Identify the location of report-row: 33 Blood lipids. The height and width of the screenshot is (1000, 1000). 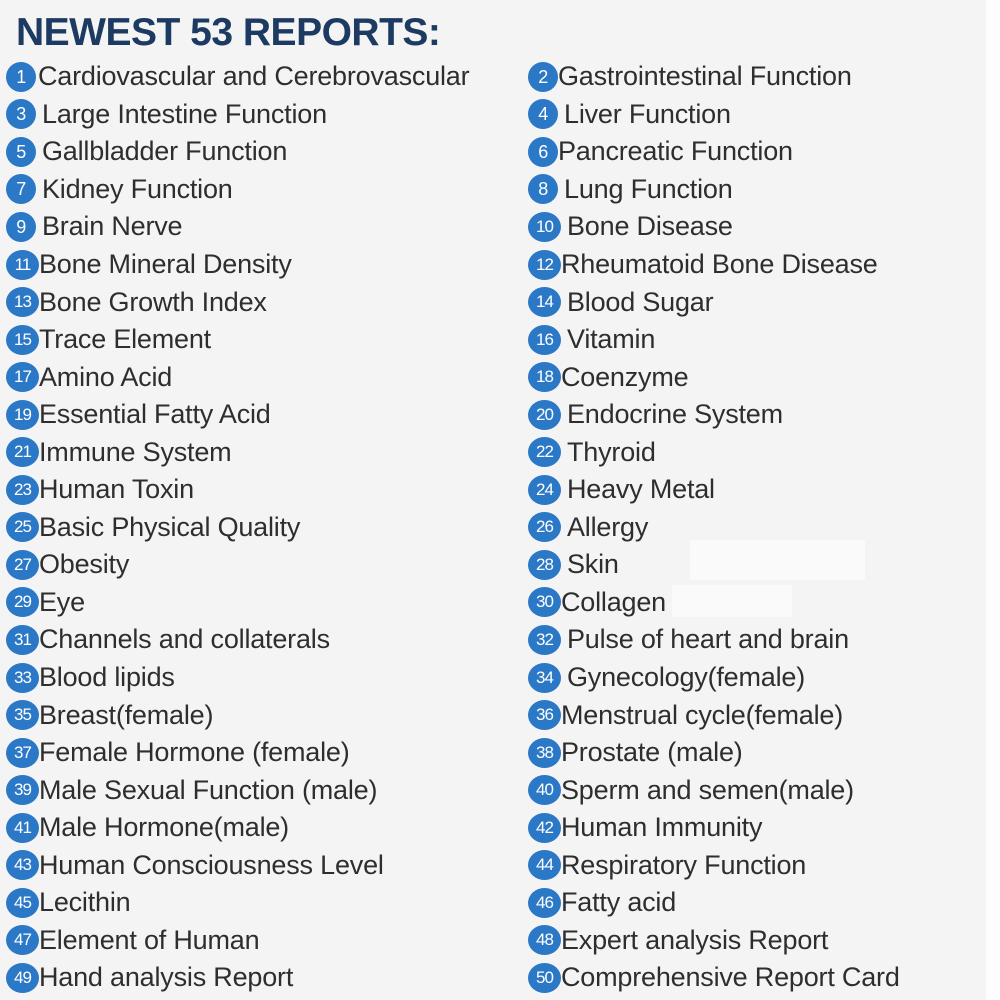
(266, 678).